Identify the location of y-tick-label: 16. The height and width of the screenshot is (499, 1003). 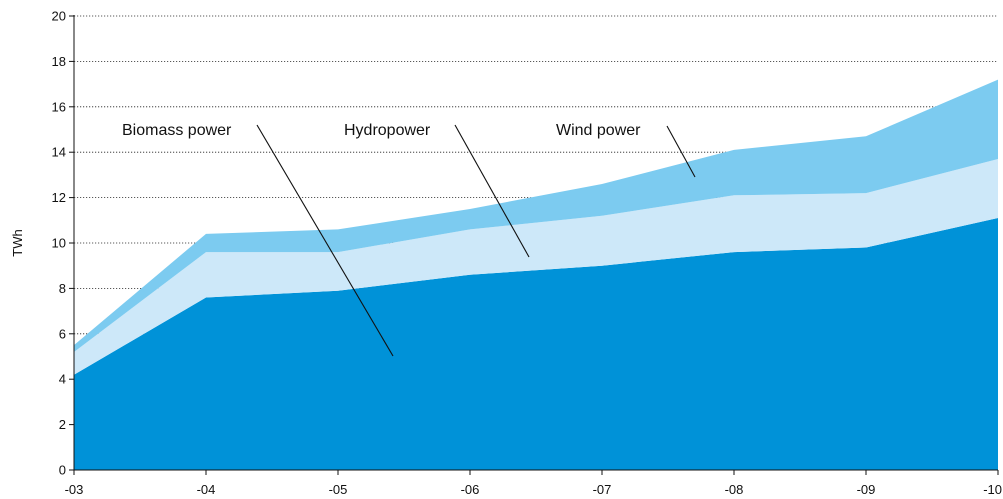
(59, 106).